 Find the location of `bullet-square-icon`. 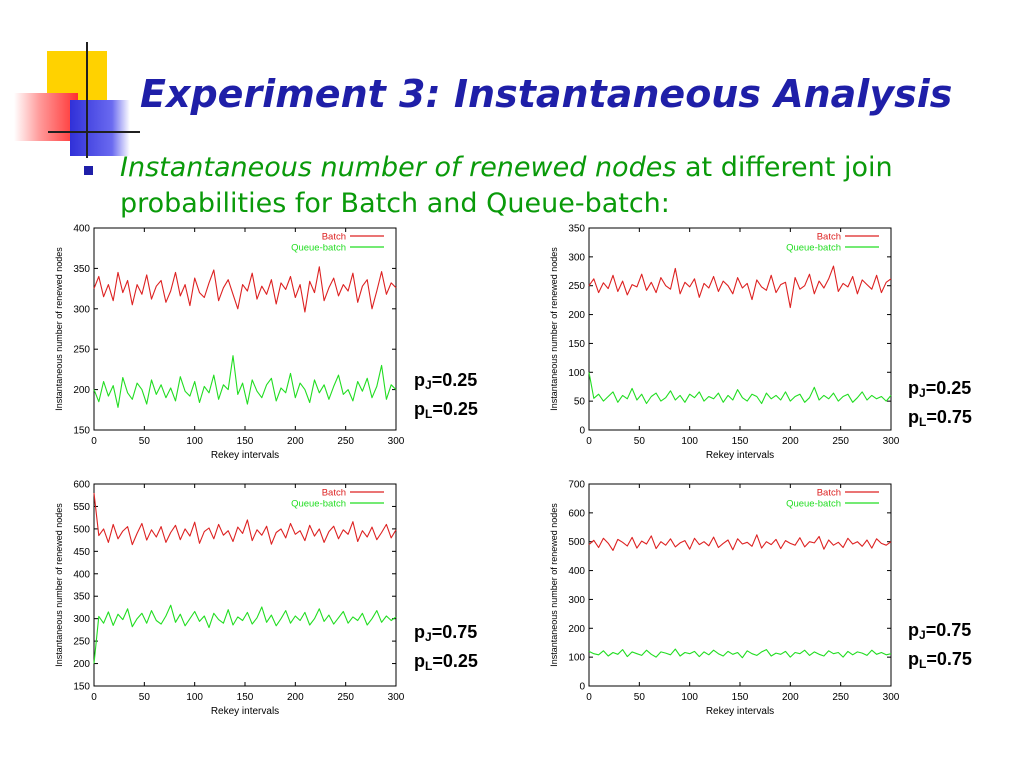

bullet-square-icon is located at coordinates (88, 170).